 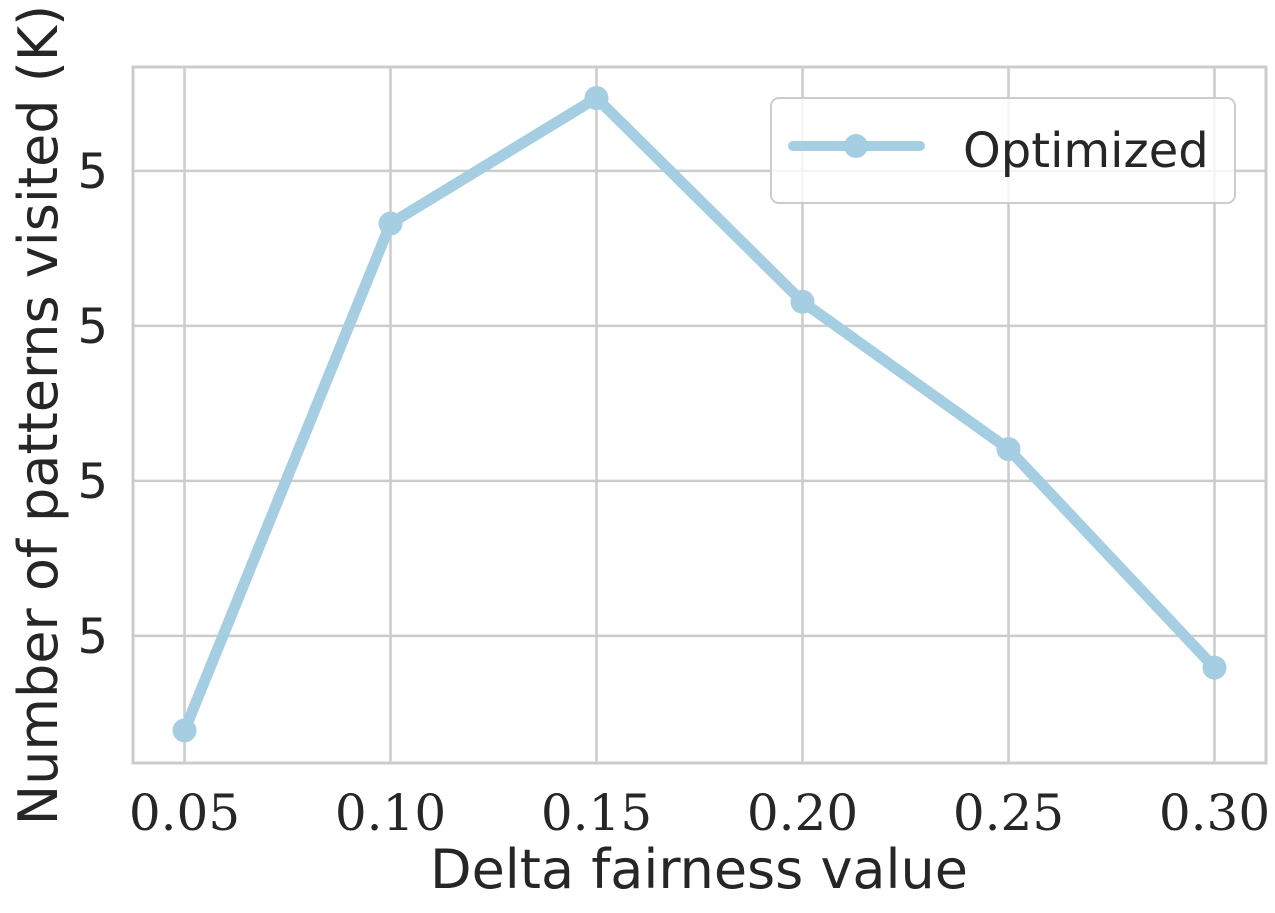 What do you see at coordinates (699, 813) in the screenshot?
I see `x-tick-labels: 0.05 0.10 0.15 0.20 0.25 0.30` at bounding box center [699, 813].